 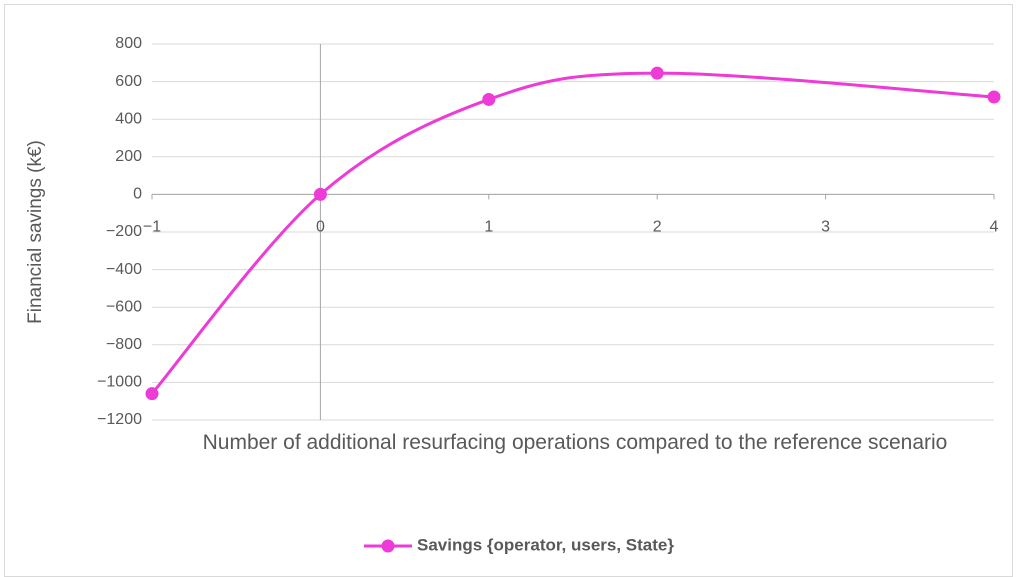 What do you see at coordinates (128, 43) in the screenshot?
I see `y-tick-label: 800` at bounding box center [128, 43].